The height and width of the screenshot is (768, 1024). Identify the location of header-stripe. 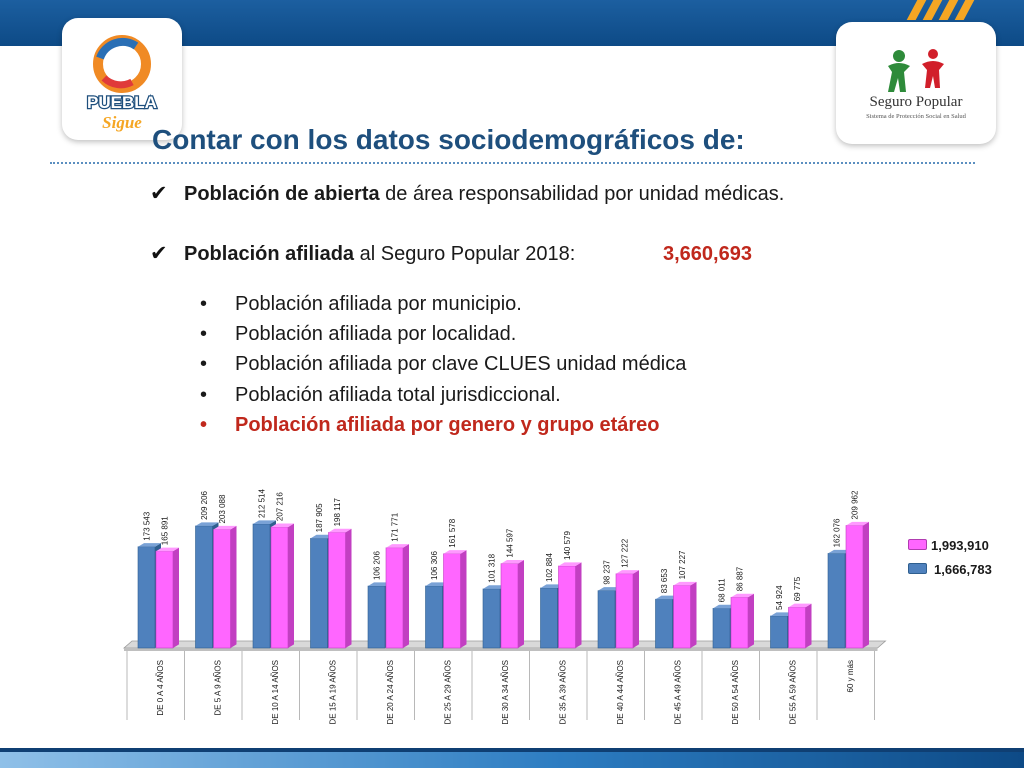
(964, 10).